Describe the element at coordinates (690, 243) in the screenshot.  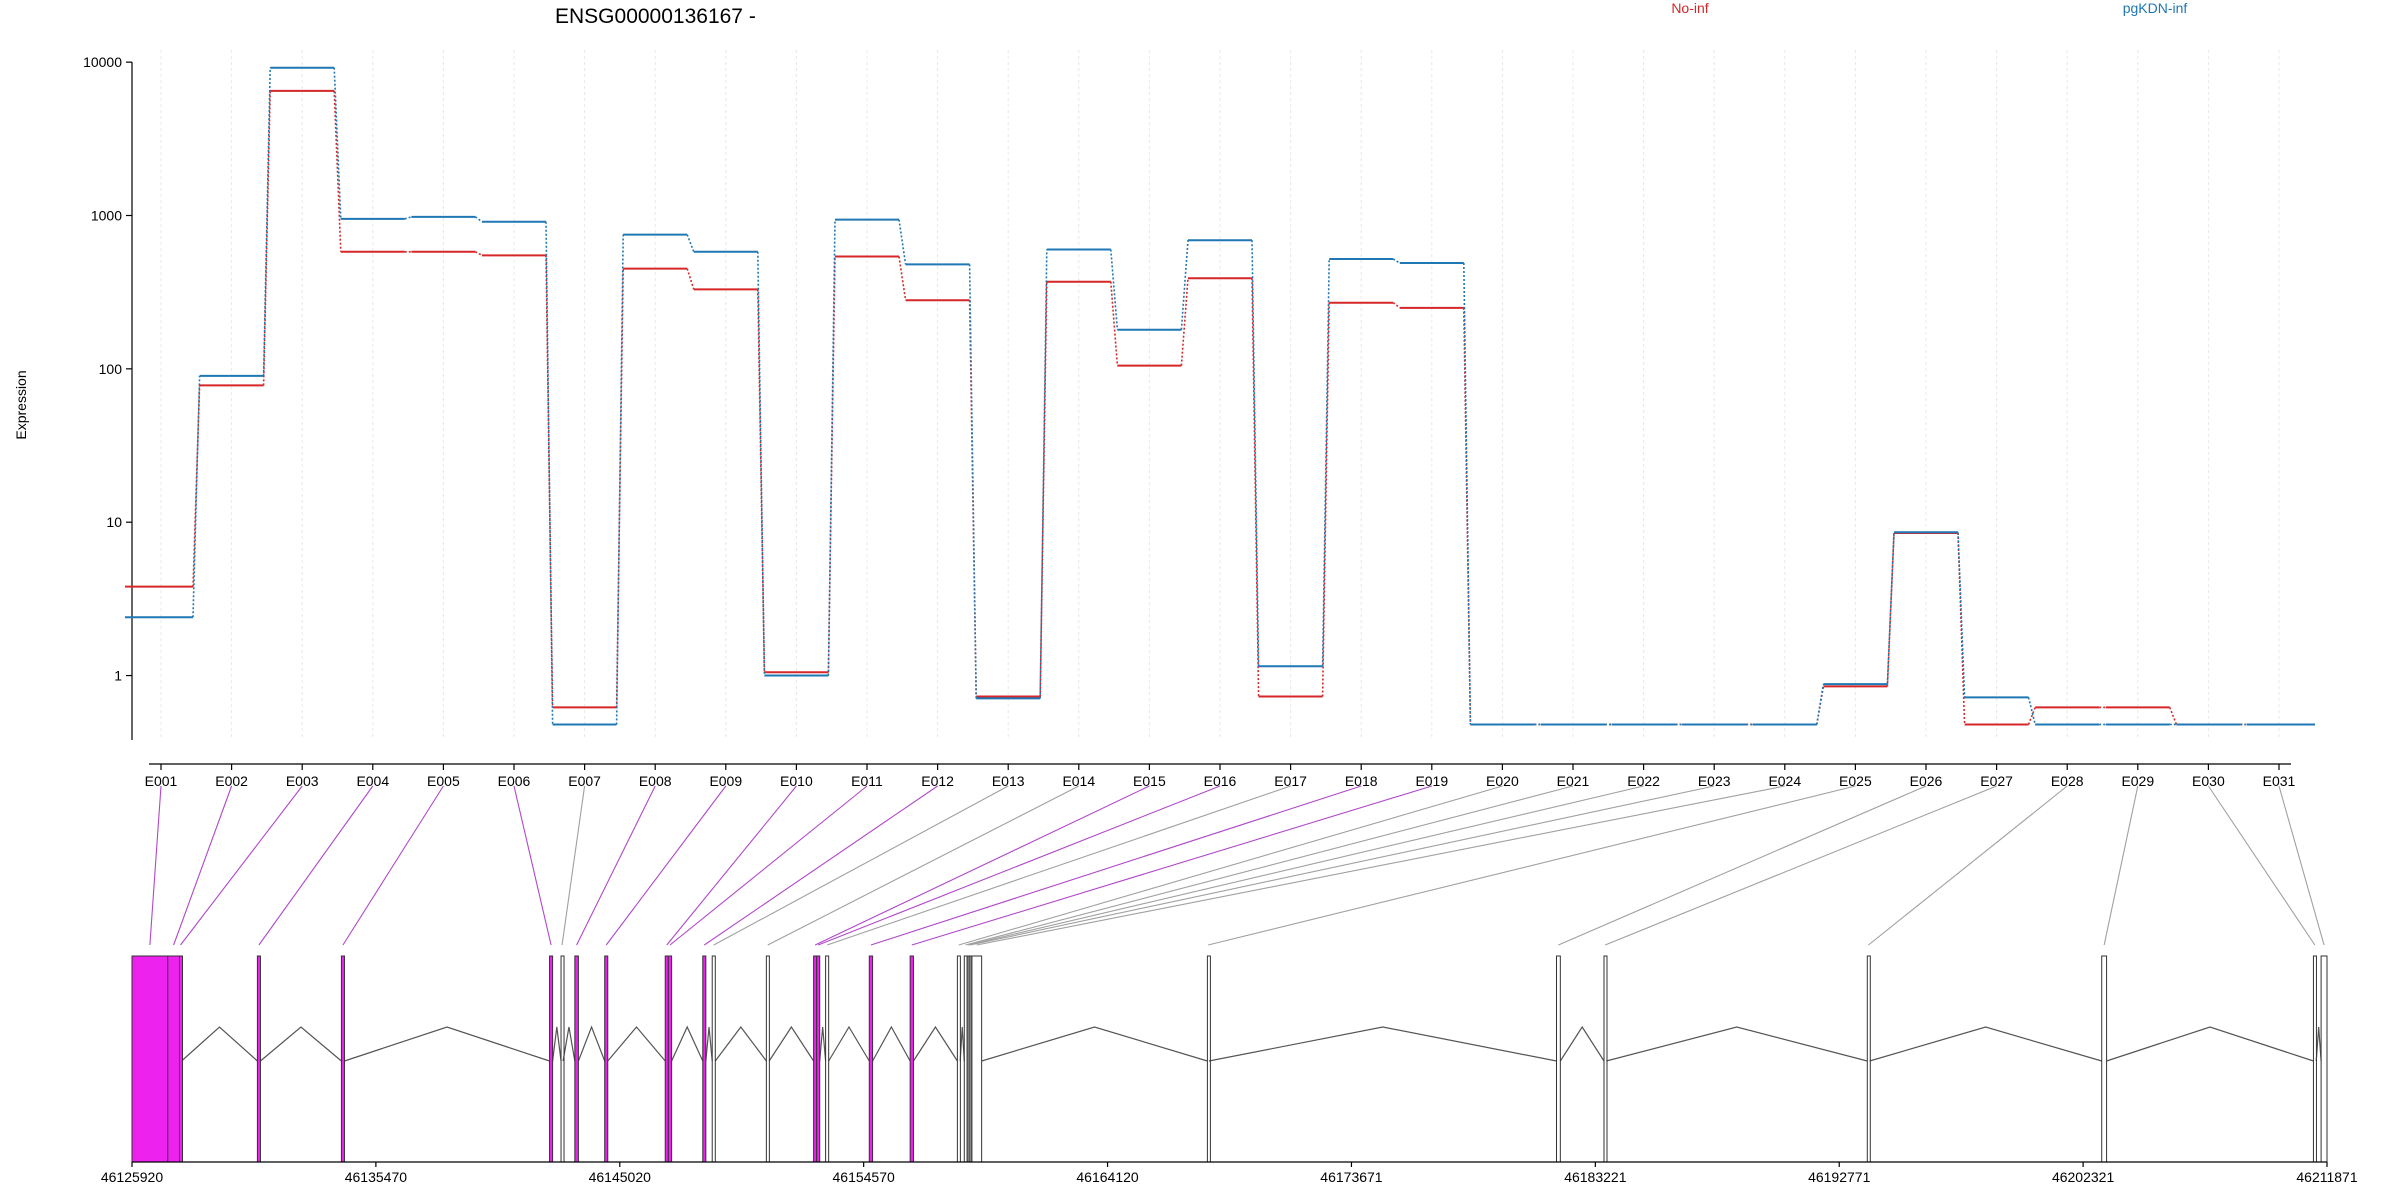
I see `series-pgkdn-inf-link-E008` at that location.